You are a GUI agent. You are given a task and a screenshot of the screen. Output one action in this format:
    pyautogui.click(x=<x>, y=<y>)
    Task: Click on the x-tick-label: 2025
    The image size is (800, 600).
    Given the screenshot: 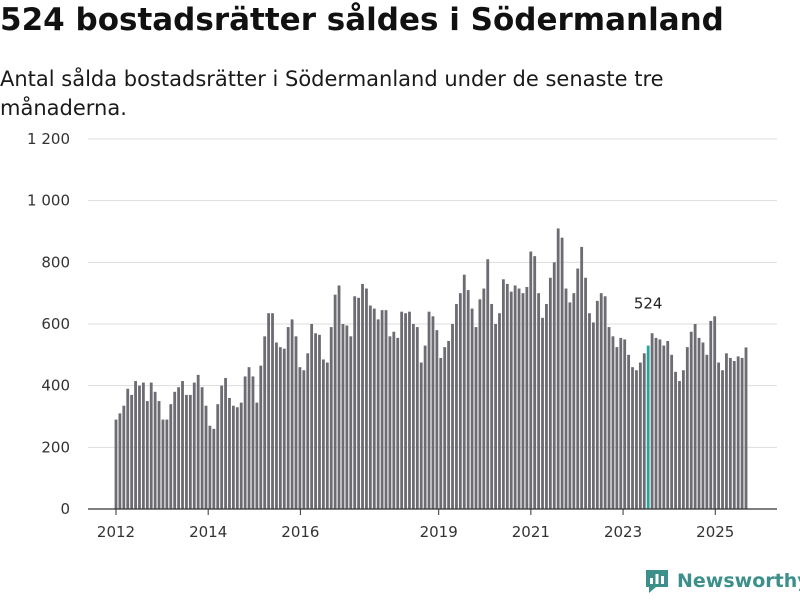 What is the action you would take?
    pyautogui.click(x=715, y=532)
    